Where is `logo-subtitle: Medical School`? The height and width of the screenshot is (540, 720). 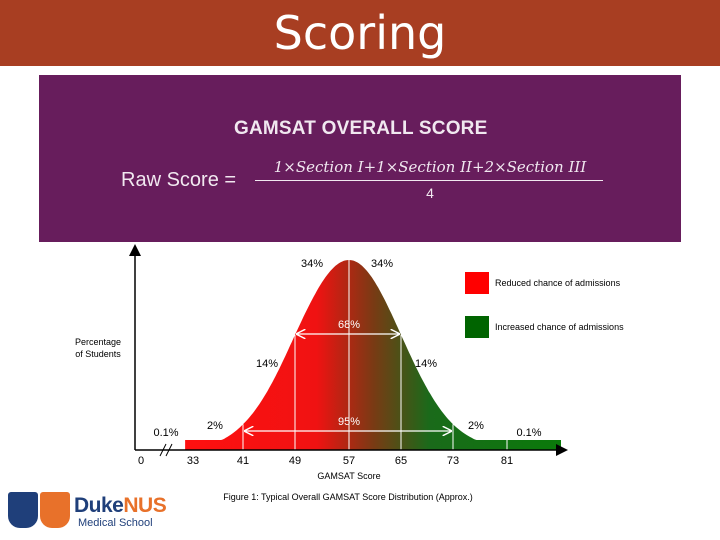
logo-subtitle: Medical School is located at coordinates (115, 523).